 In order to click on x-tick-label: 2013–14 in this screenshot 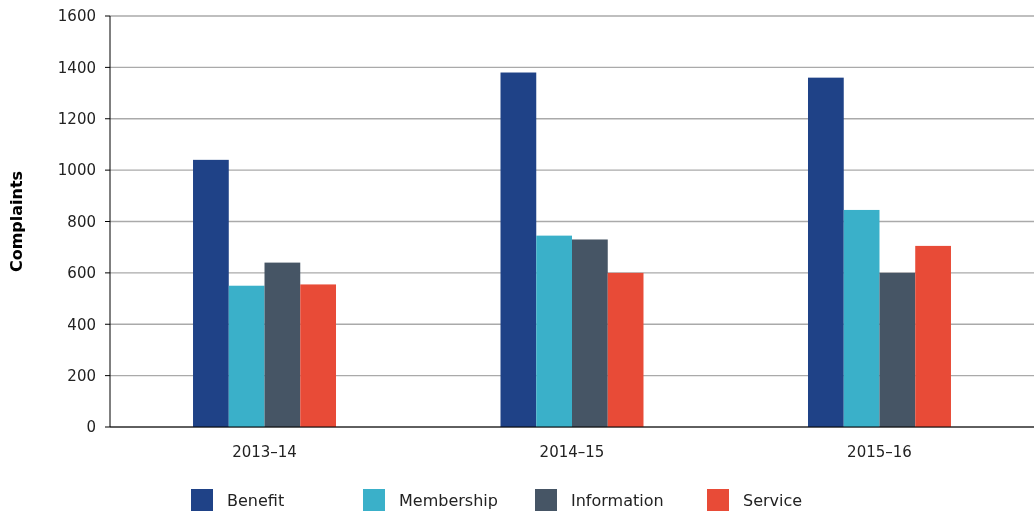, I will do `click(264, 452)`.